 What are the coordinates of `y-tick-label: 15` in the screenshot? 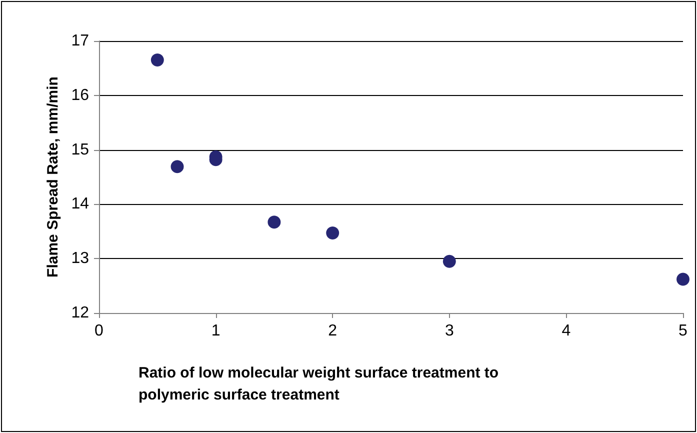 It's located at (80, 149).